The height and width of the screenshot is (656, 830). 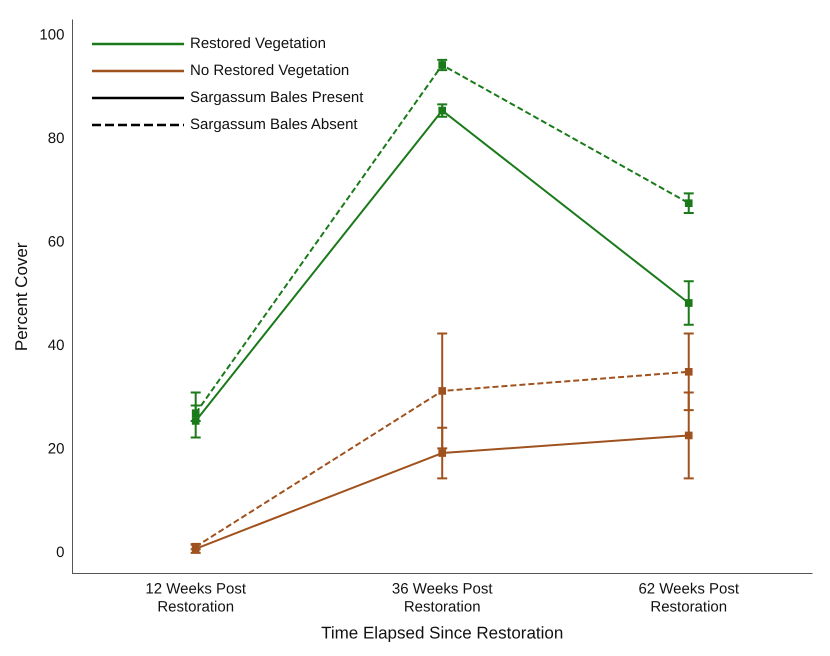 What do you see at coordinates (274, 124) in the screenshot?
I see `annotation: Sargassum Bales Absent` at bounding box center [274, 124].